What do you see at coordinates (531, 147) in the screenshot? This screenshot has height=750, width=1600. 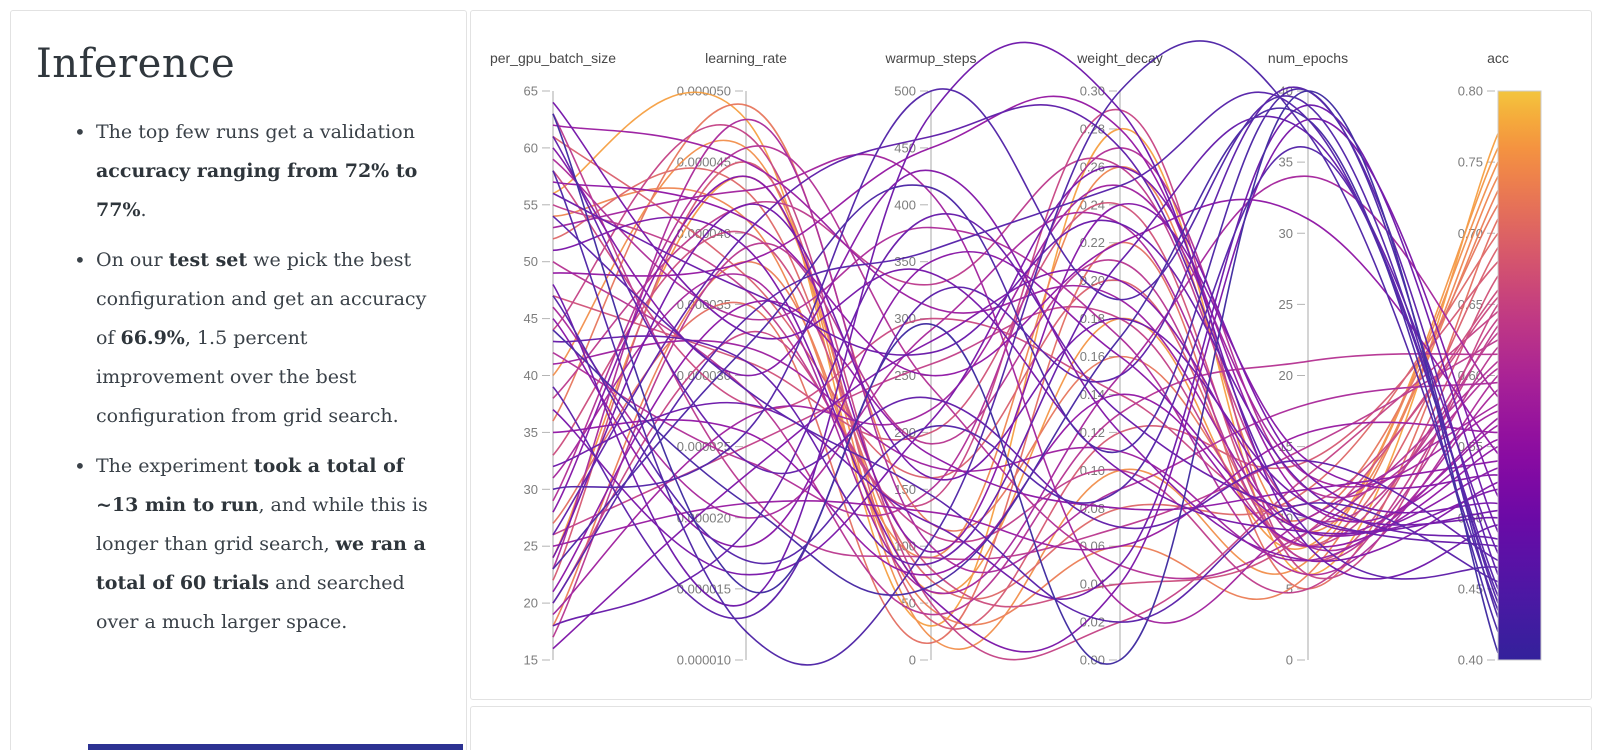 I see `tick-label: 60` at bounding box center [531, 147].